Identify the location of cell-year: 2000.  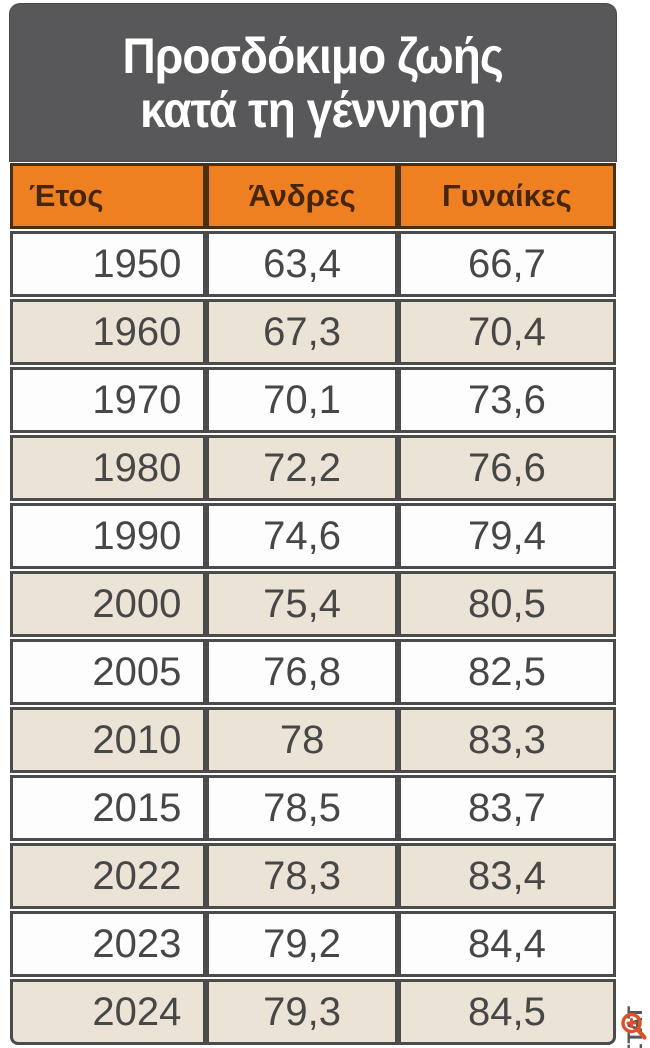
(108, 604).